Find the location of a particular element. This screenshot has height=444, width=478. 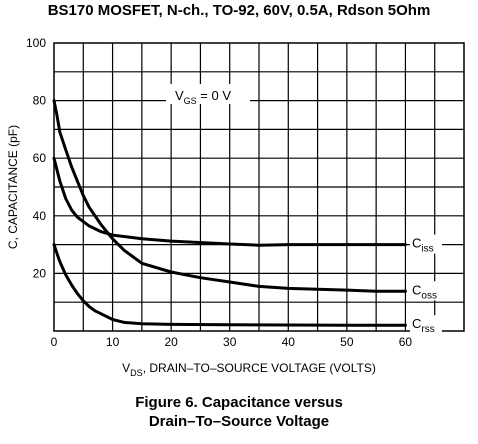

series-label-coss: Coss is located at coordinates (424, 291).